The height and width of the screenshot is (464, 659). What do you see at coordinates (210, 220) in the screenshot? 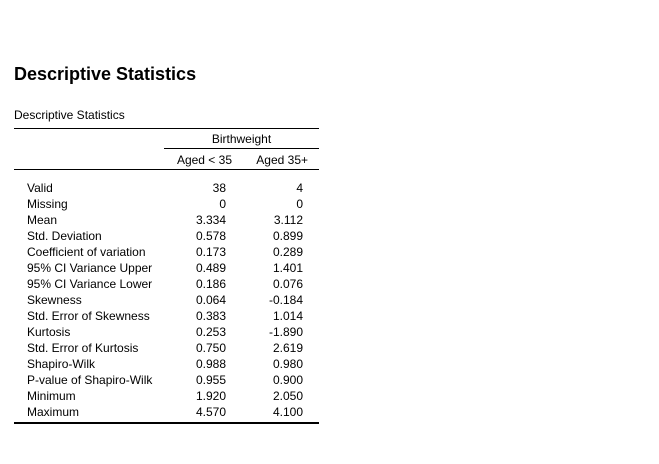
I see `cell-aged-under-35: 3.334` at bounding box center [210, 220].